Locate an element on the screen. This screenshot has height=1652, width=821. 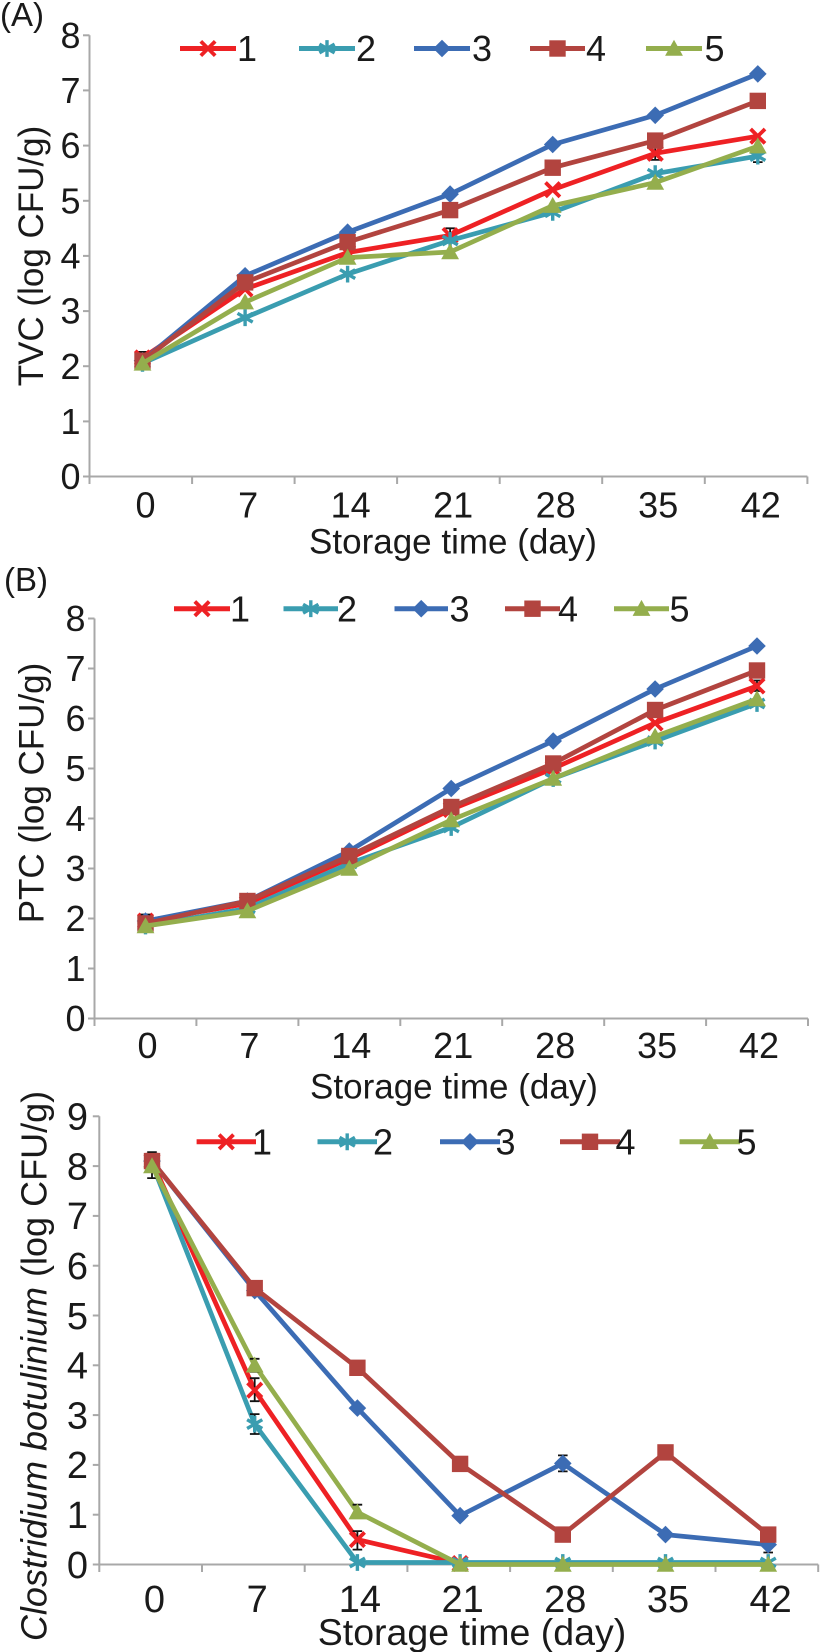
svg-text: (B) is located at coordinates (26, 579).